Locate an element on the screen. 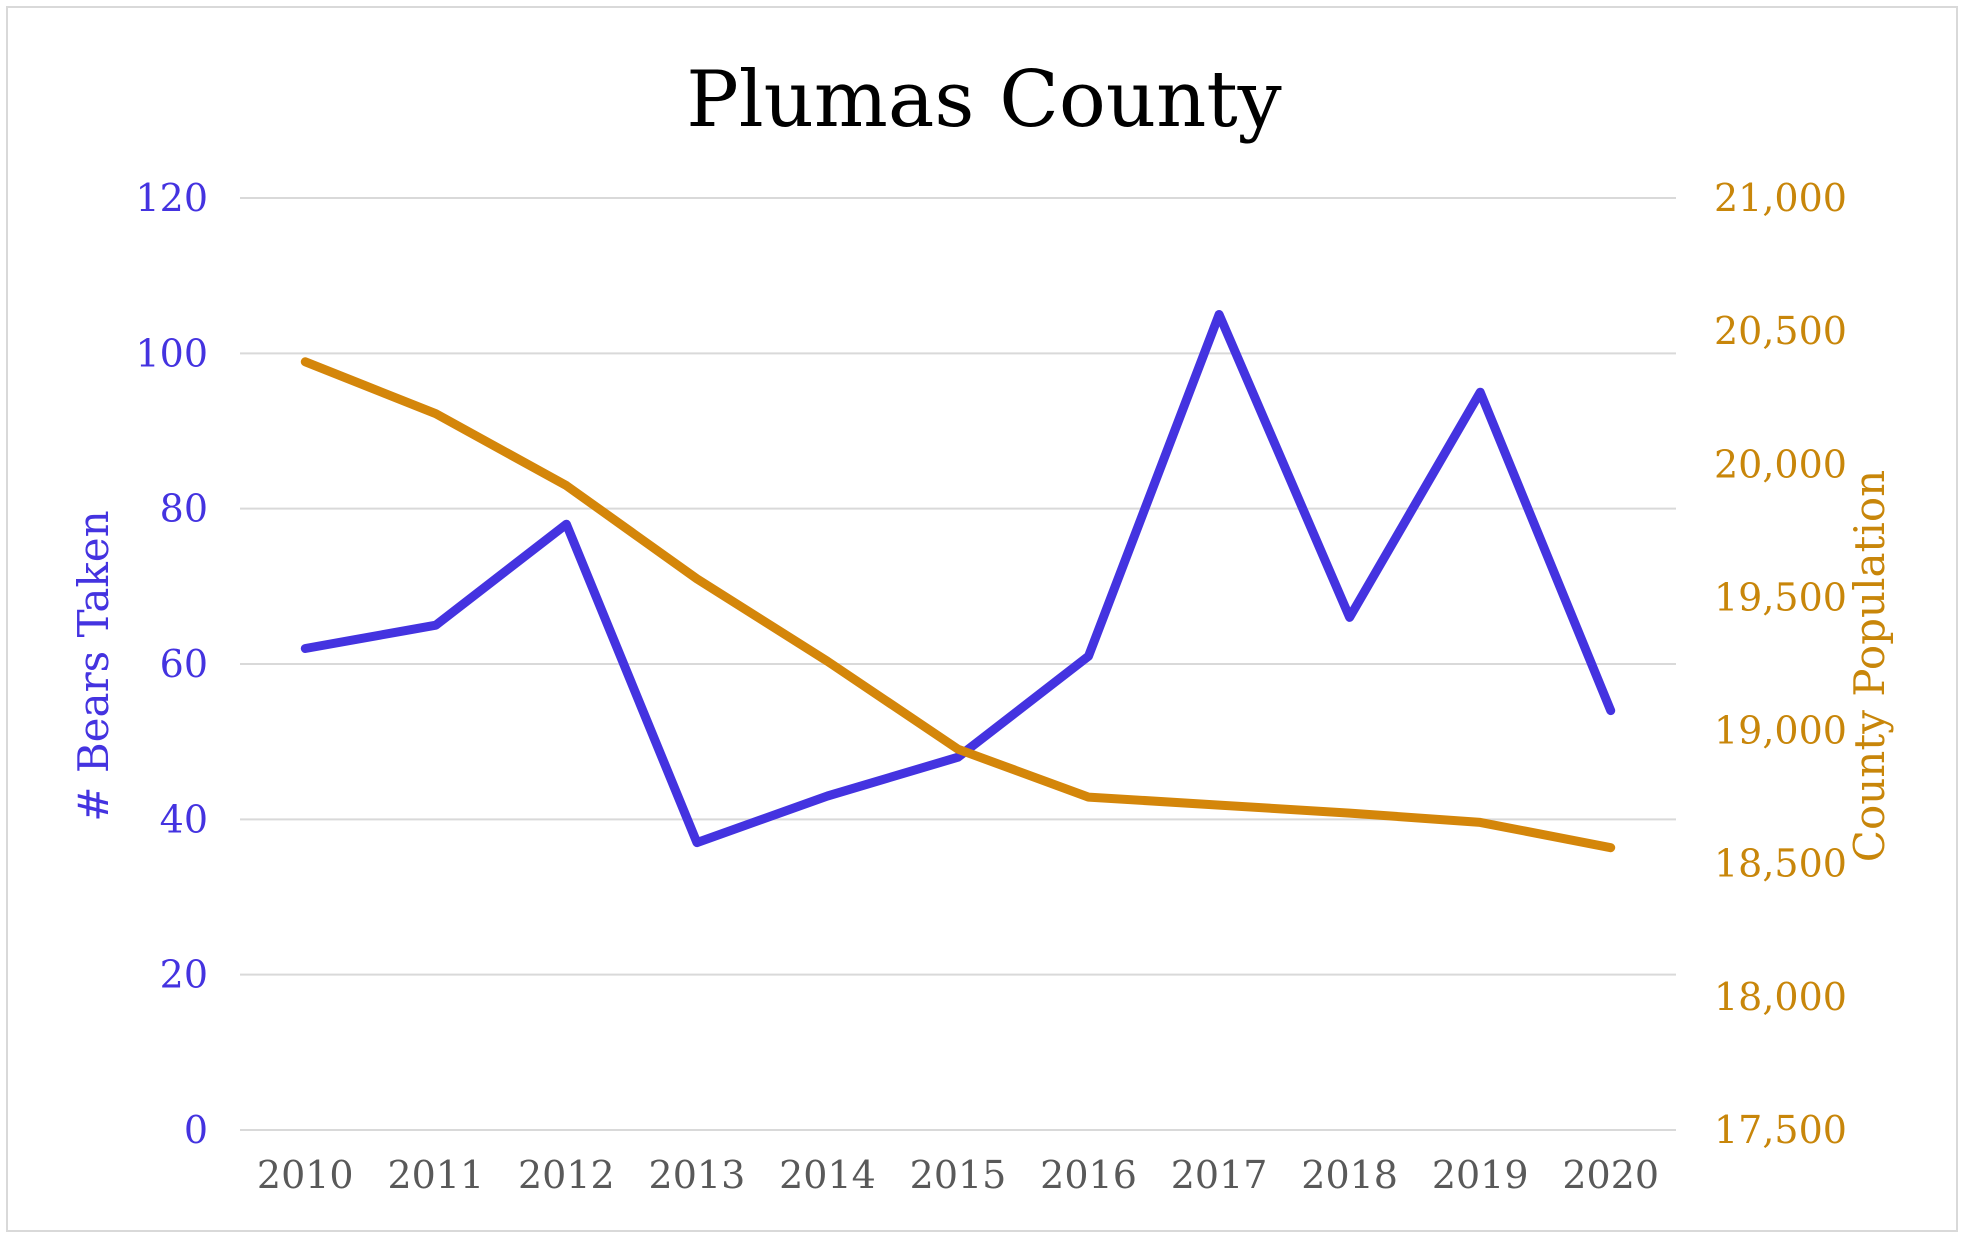  x-tick-label: 2010 is located at coordinates (305, 1175).